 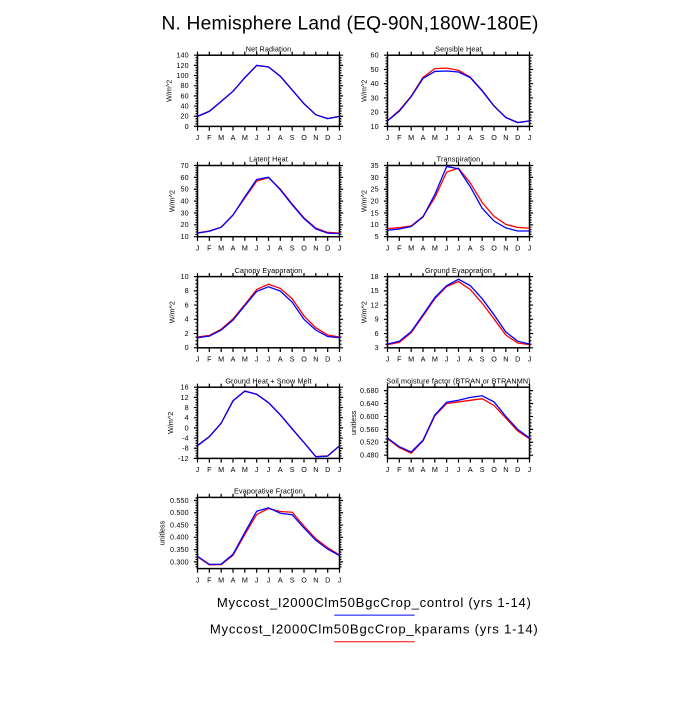 What do you see at coordinates (182, 65) in the screenshot?
I see `svg-text: 120` at bounding box center [182, 65].